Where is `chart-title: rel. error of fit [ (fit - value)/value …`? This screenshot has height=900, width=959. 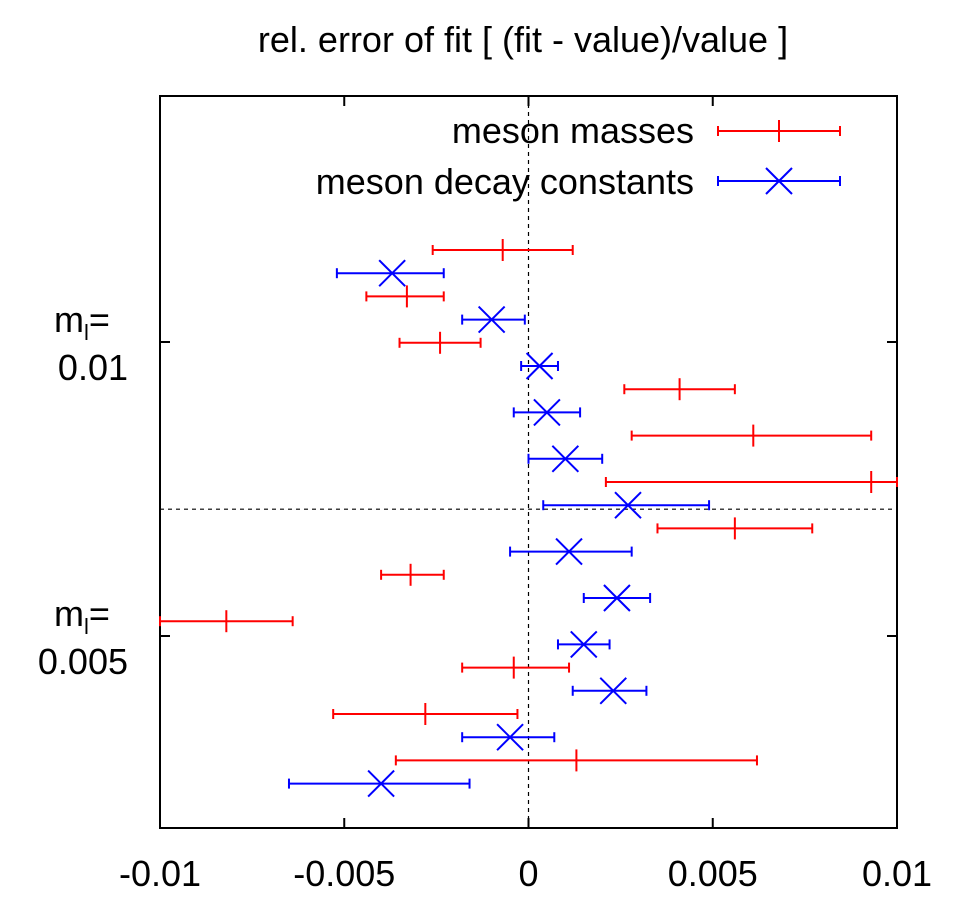 chart-title: rel. error of fit [ (fit - value)/value … is located at coordinates (523, 39).